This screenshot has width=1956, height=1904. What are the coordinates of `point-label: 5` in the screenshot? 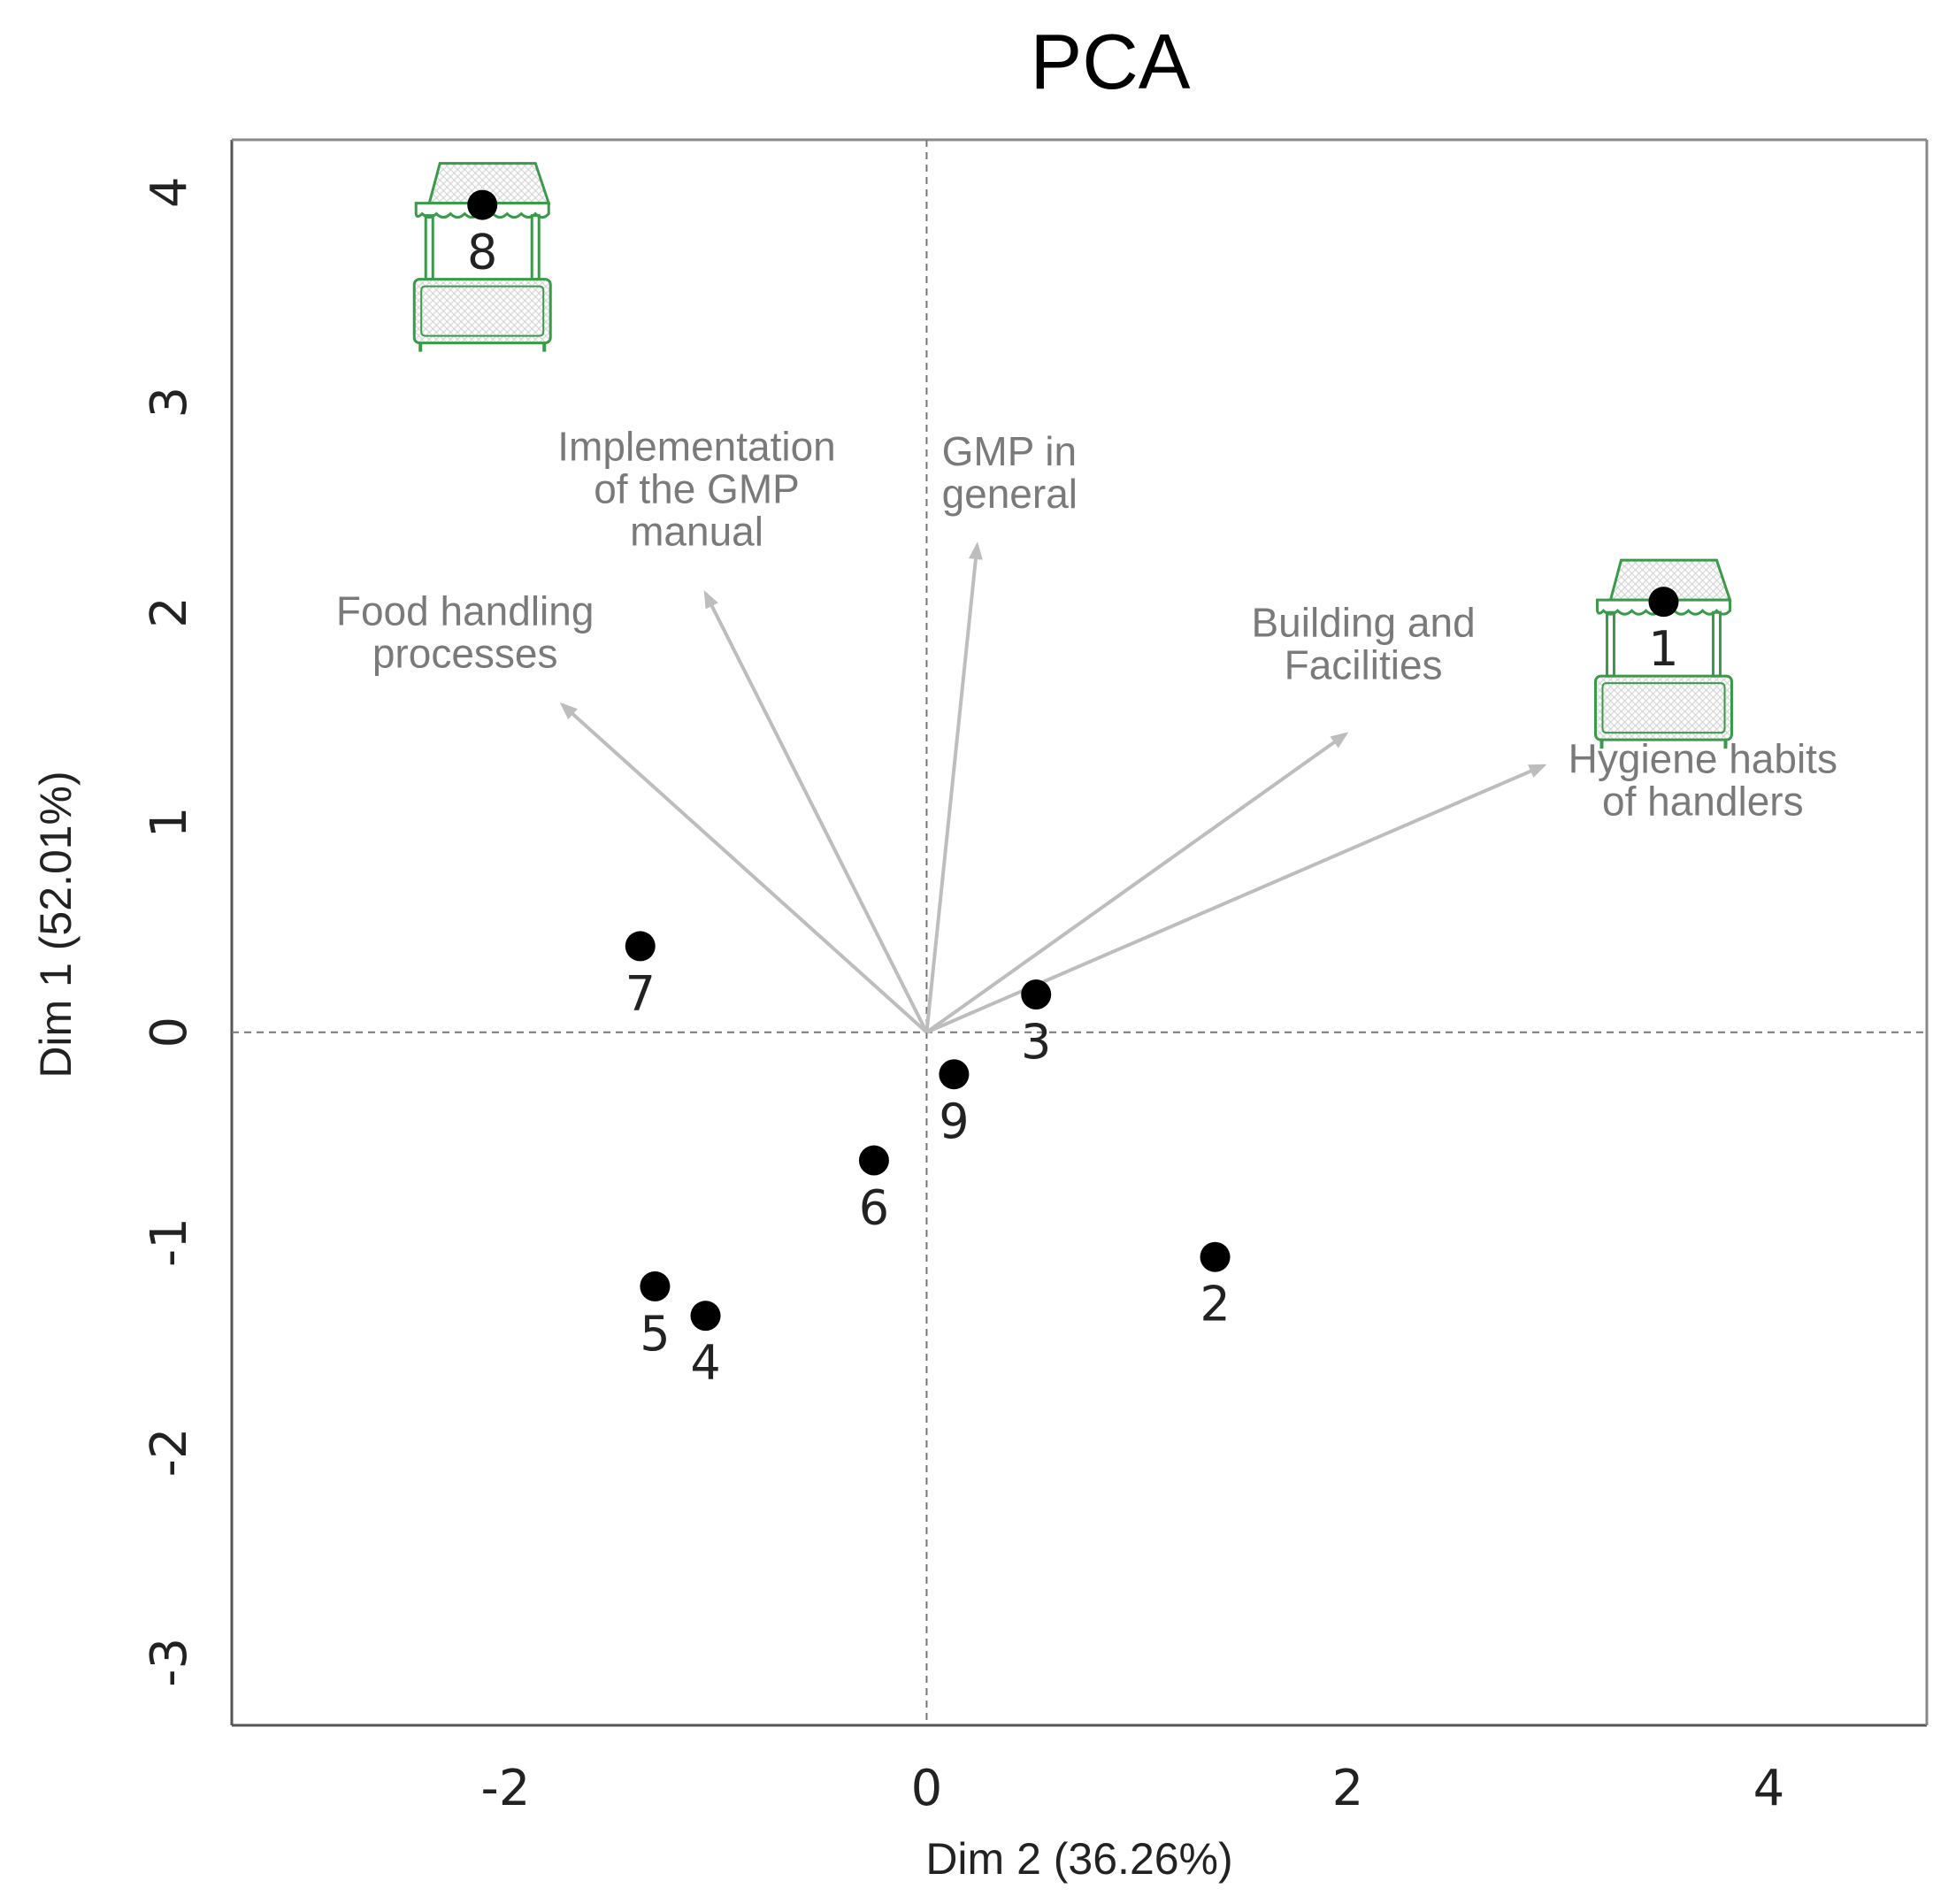 It's located at (655, 1334).